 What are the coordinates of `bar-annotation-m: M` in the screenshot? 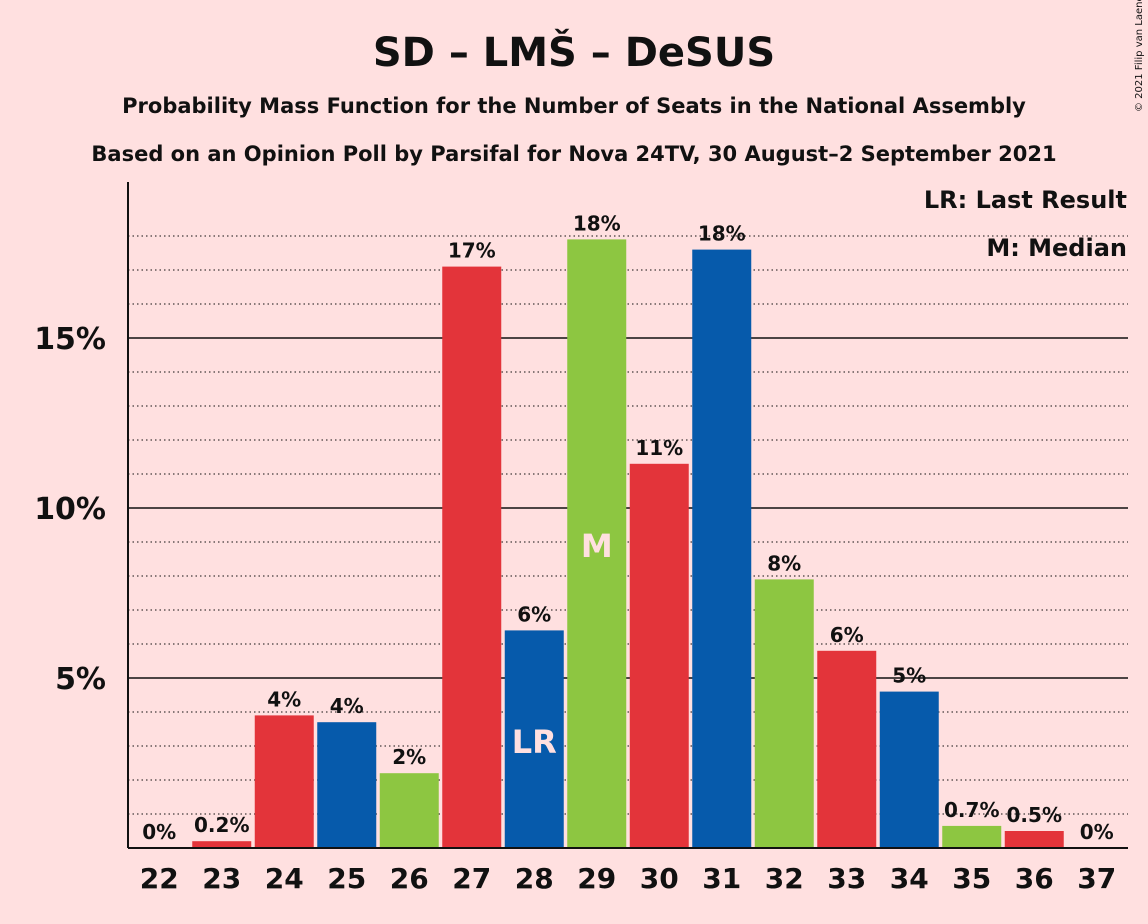 It's located at (597, 546).